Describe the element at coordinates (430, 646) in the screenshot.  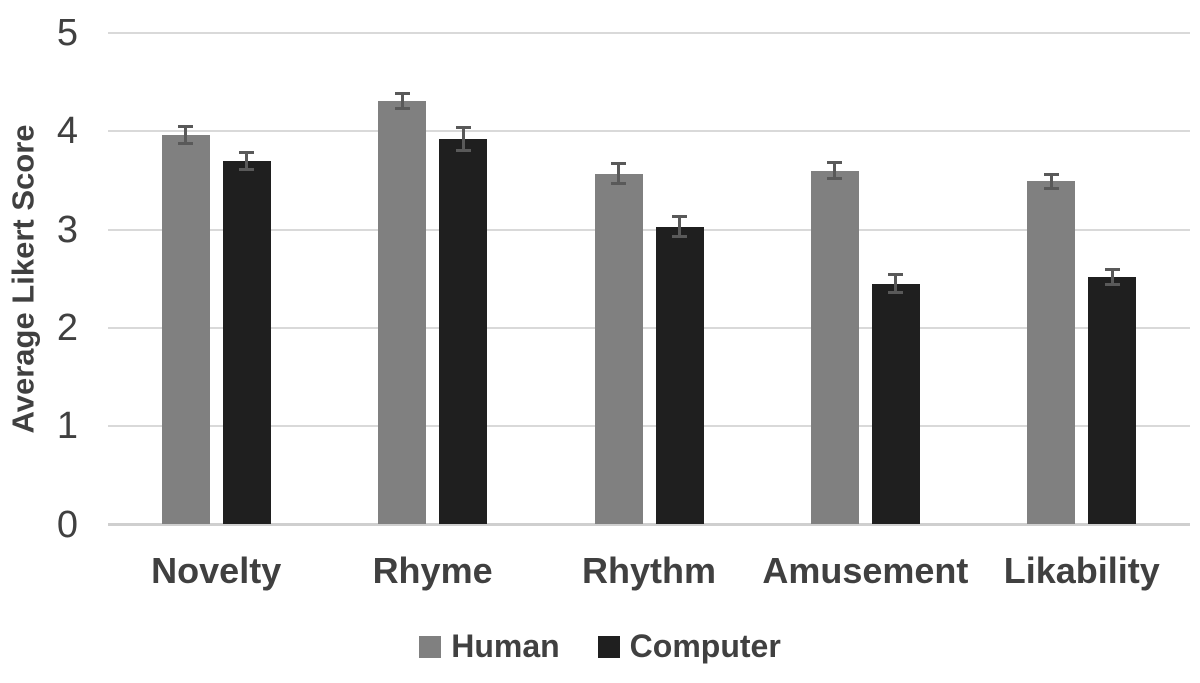
I see `legend-swatch-human` at that location.